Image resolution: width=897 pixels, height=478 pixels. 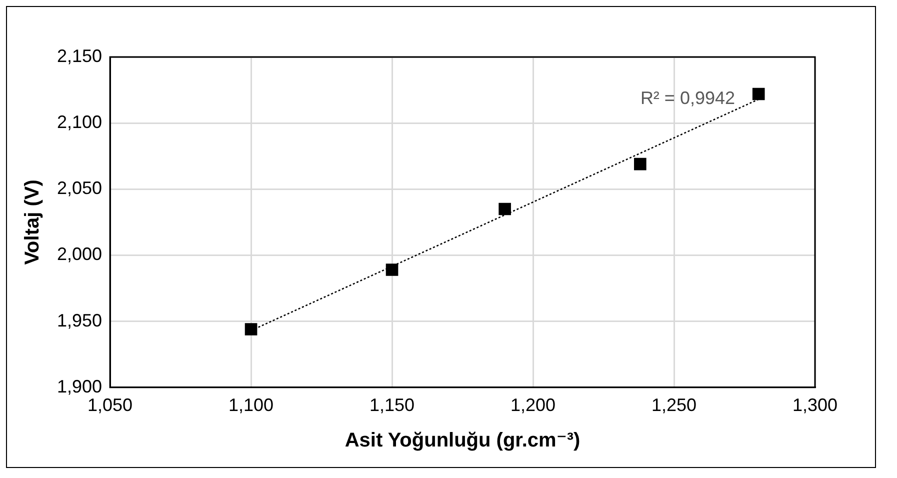 I want to click on x-tick-label: 1,250, so click(x=674, y=405).